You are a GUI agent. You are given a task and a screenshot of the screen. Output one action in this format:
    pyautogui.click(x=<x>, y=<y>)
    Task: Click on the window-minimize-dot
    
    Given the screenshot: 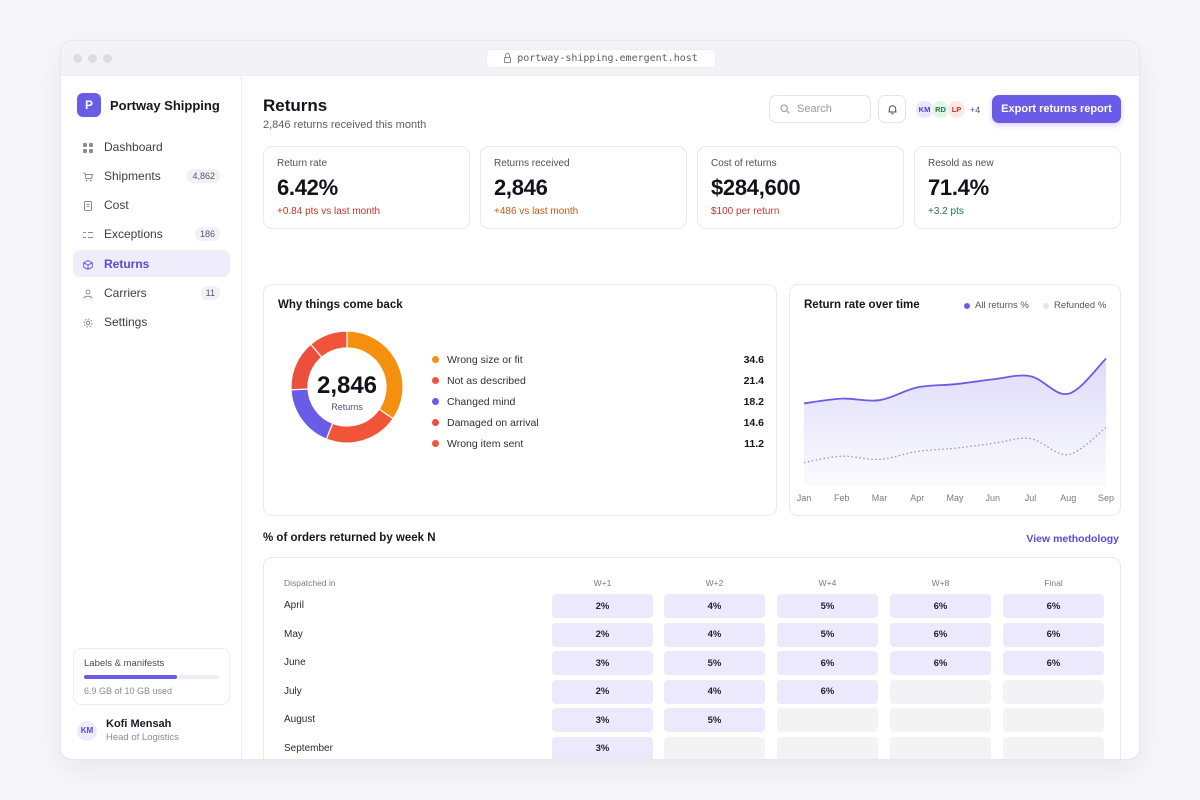 What is the action you would take?
    pyautogui.click(x=92, y=58)
    